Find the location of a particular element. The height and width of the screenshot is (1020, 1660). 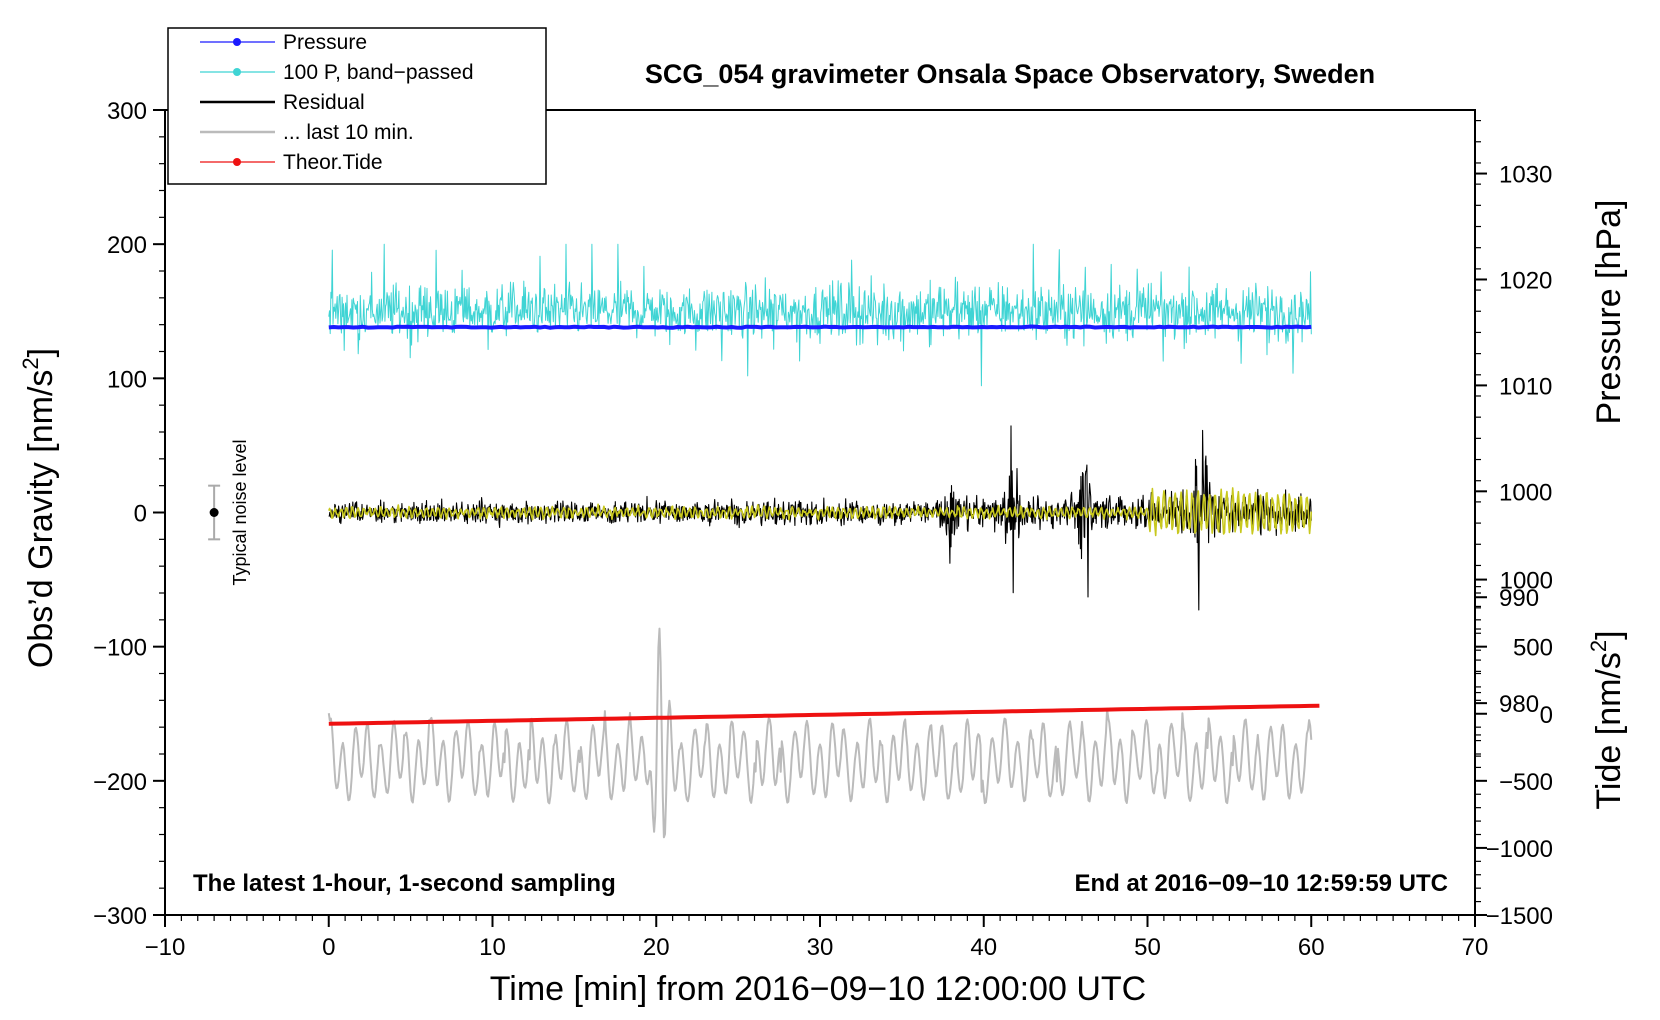

x-axis-label: Time [min] from 2016−09−10 12:00:00 UTC is located at coordinates (818, 989).